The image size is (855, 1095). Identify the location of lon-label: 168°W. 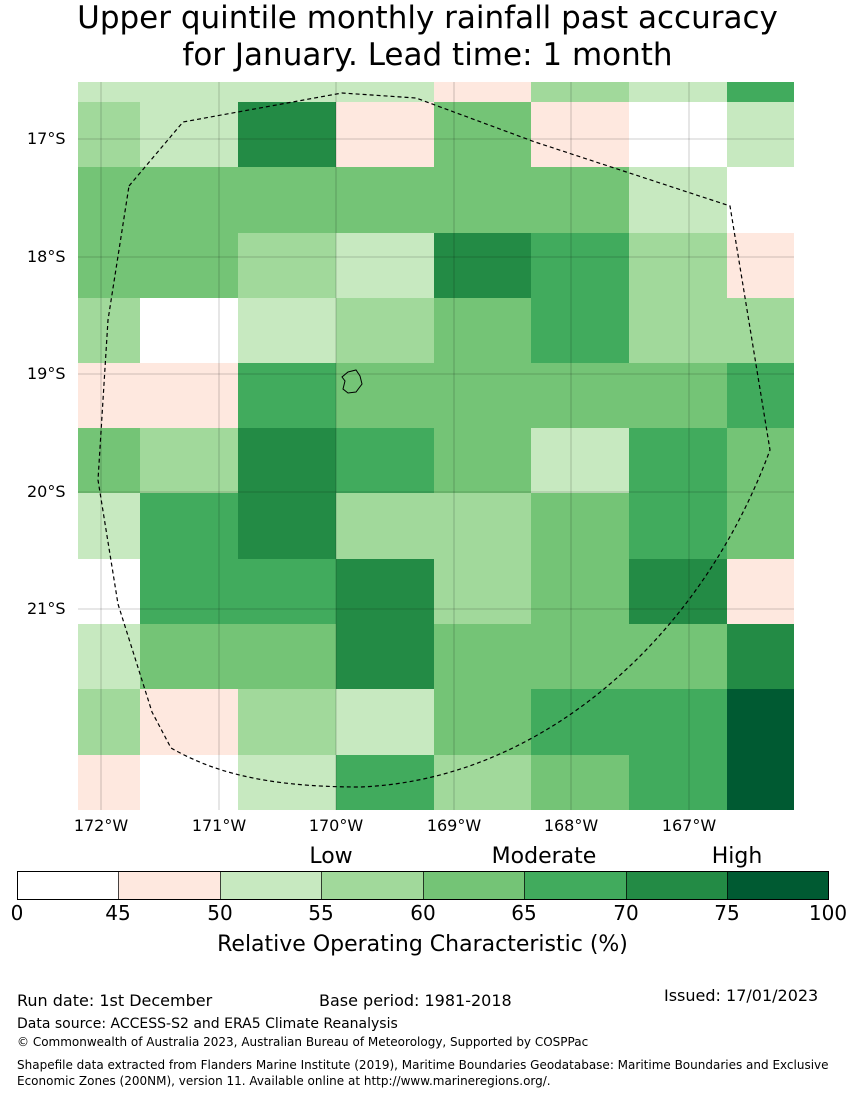
(571, 825).